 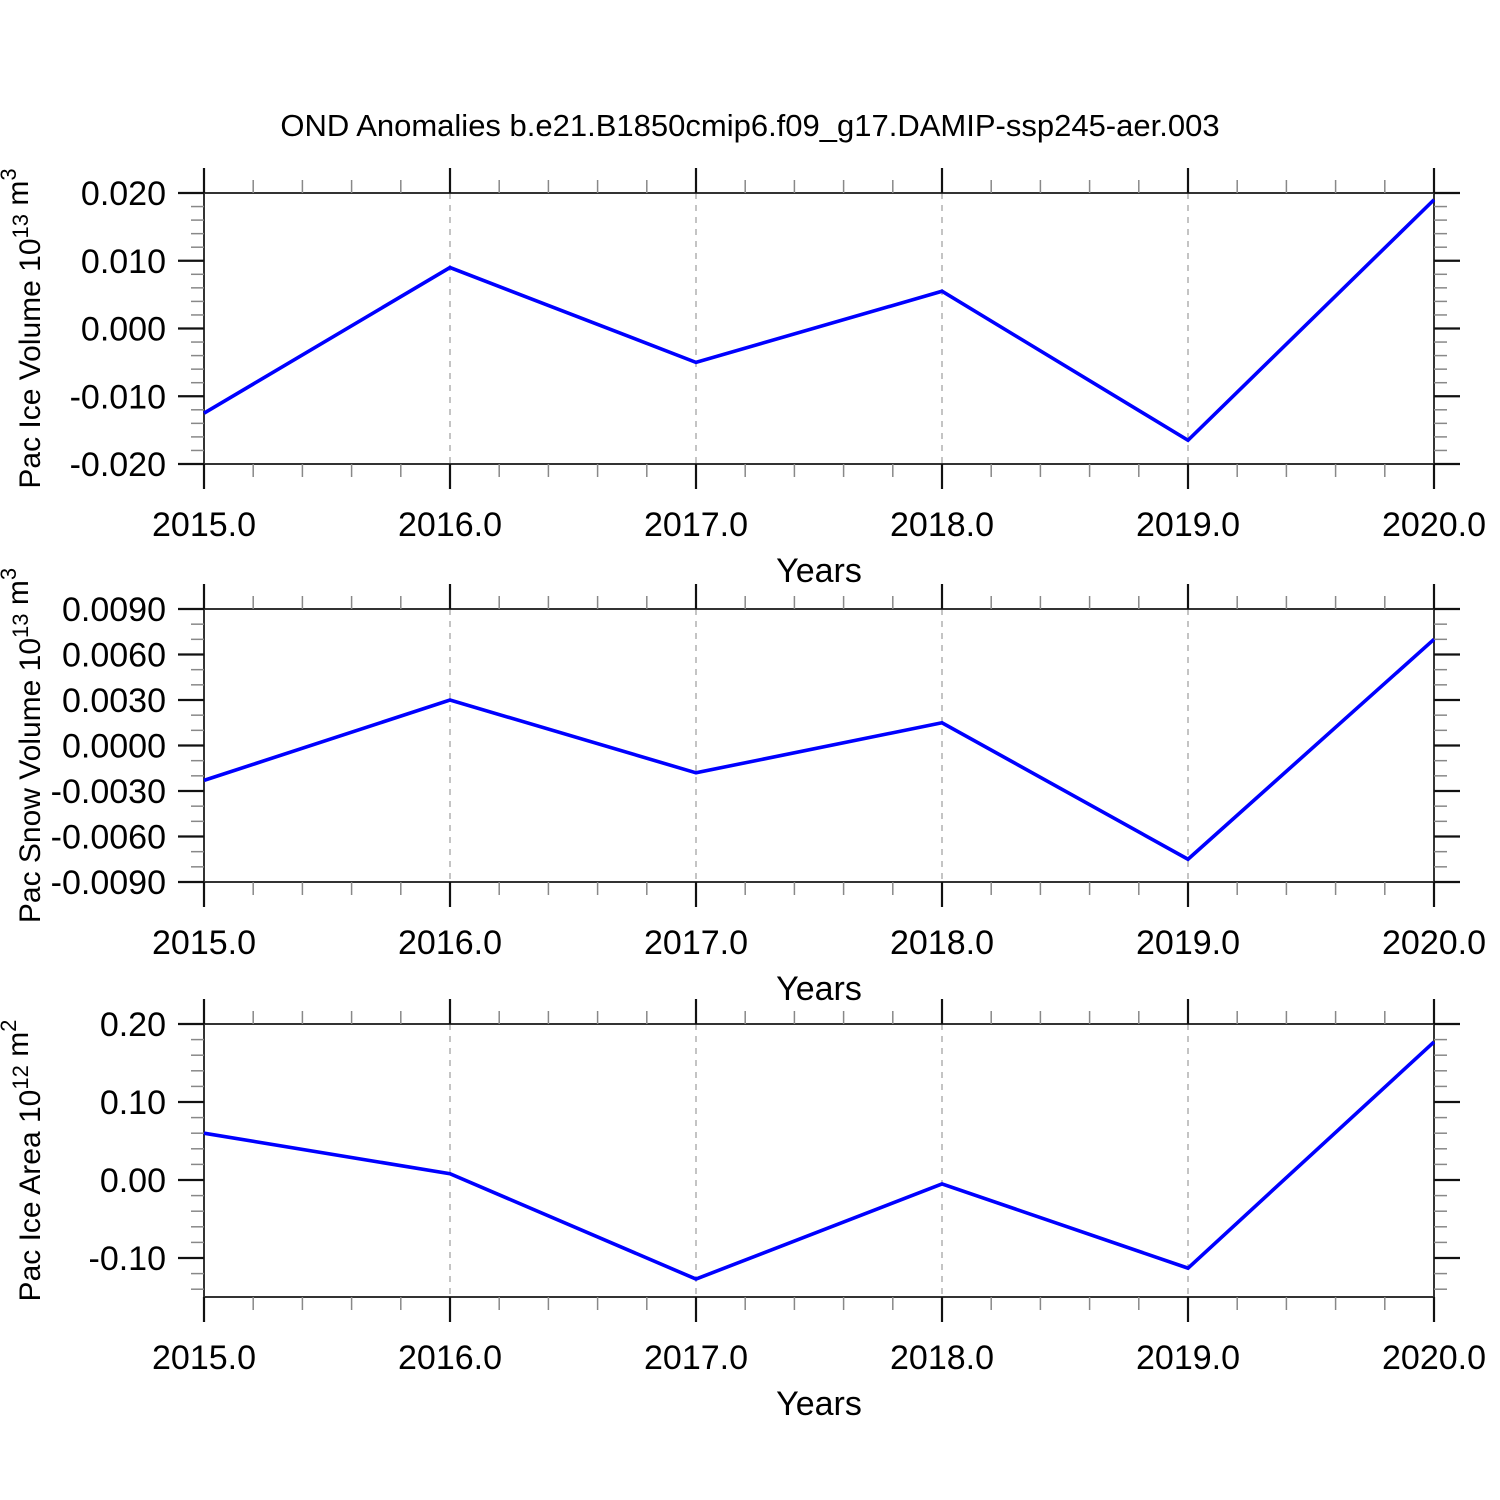 I want to click on y-tick-label: -0.020, so click(x=118, y=465).